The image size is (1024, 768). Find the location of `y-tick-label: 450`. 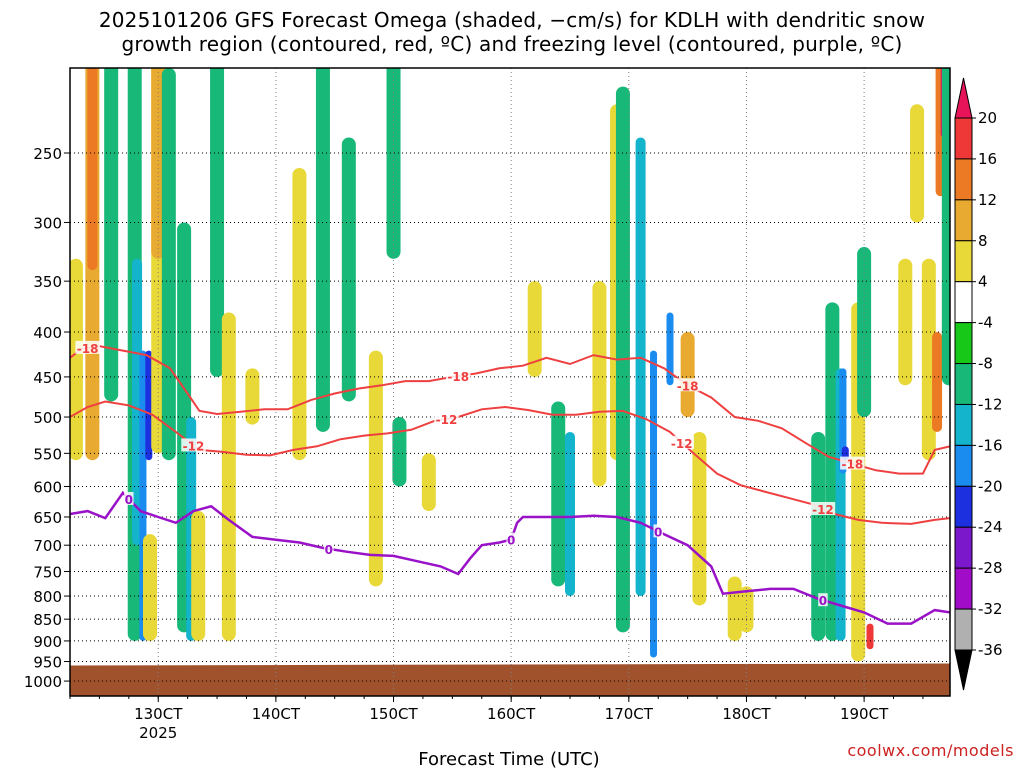

y-tick-label: 450 is located at coordinates (47, 378).